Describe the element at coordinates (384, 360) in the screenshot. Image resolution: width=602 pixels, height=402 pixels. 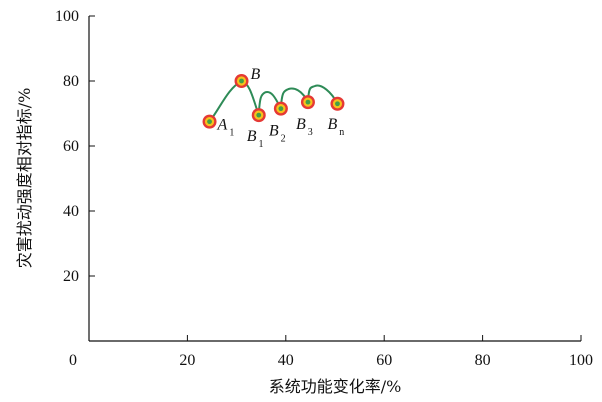
I see `x-tick-label: 60` at that location.